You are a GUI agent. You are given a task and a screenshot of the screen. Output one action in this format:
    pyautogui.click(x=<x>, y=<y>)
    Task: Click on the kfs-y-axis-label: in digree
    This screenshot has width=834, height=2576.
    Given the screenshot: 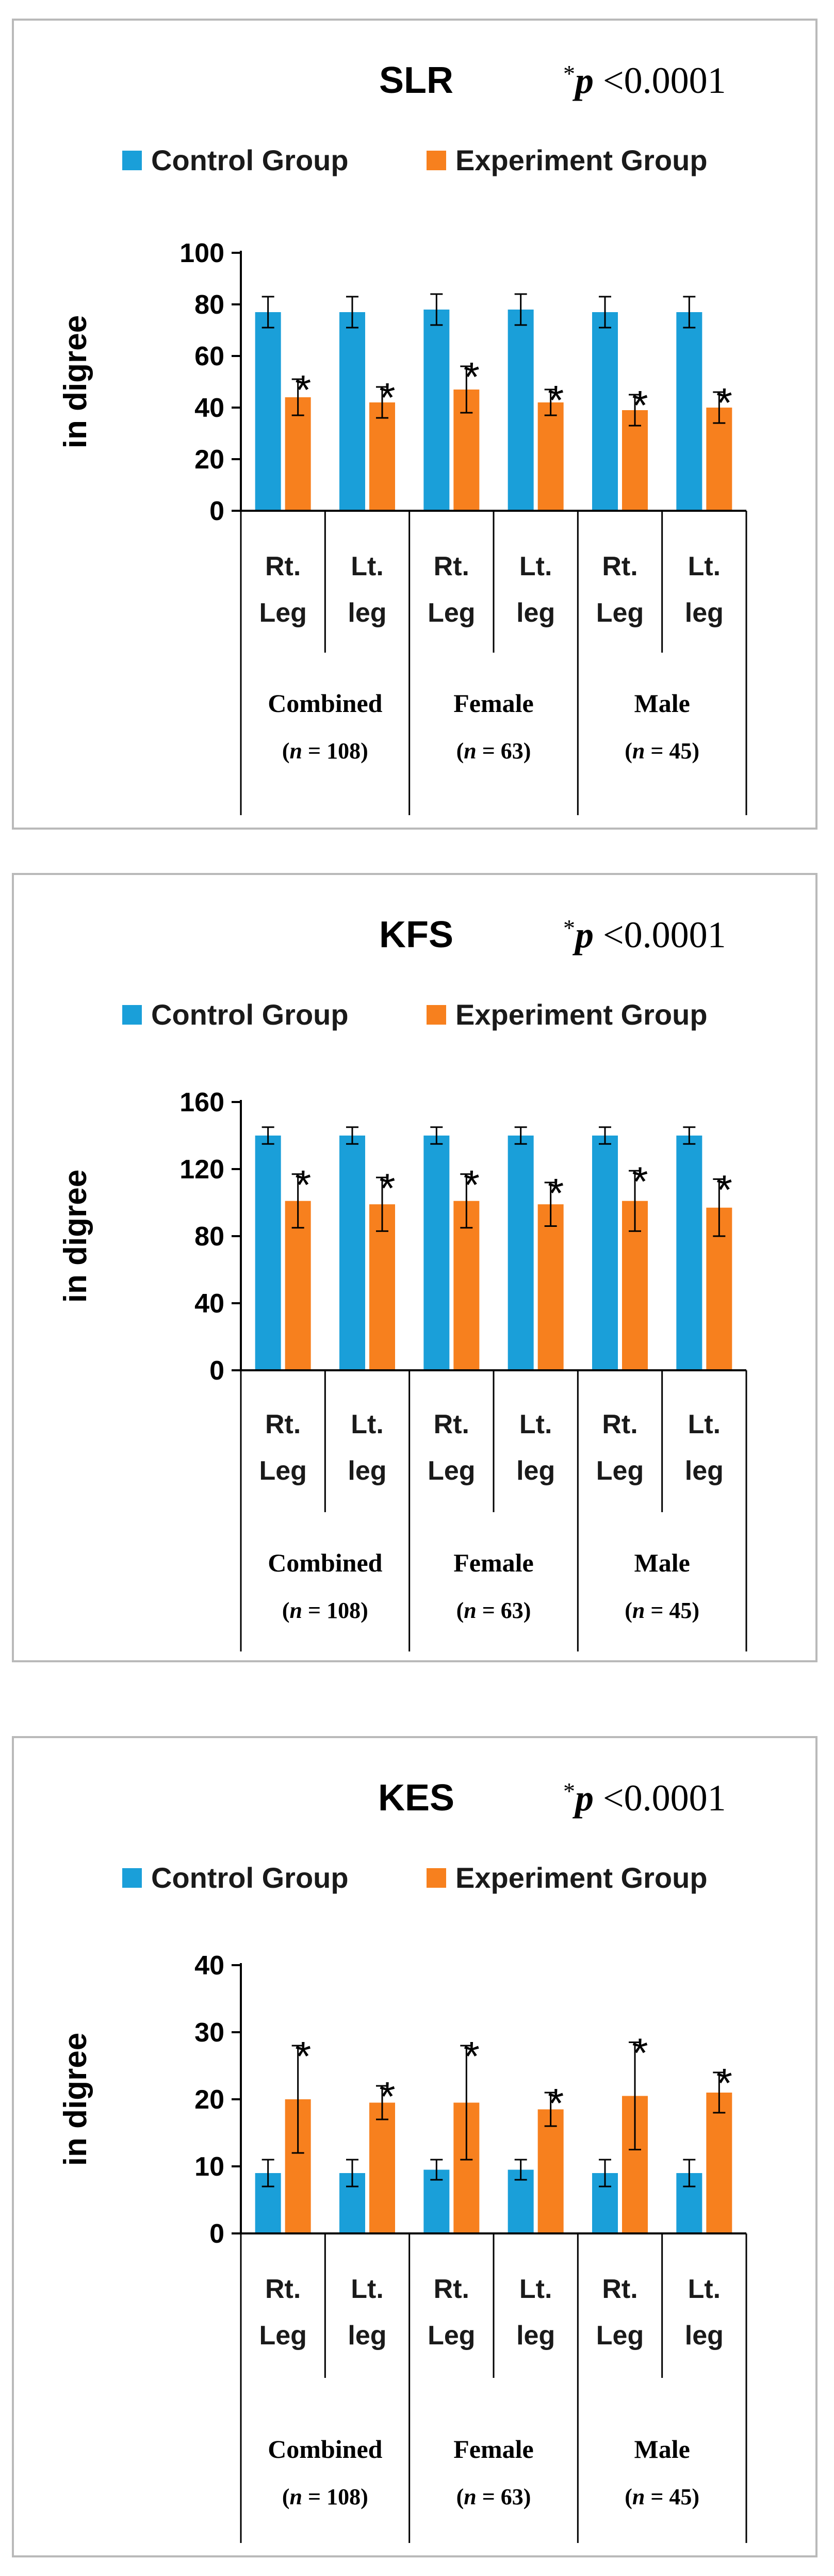 What is the action you would take?
    pyautogui.click(x=75, y=1236)
    